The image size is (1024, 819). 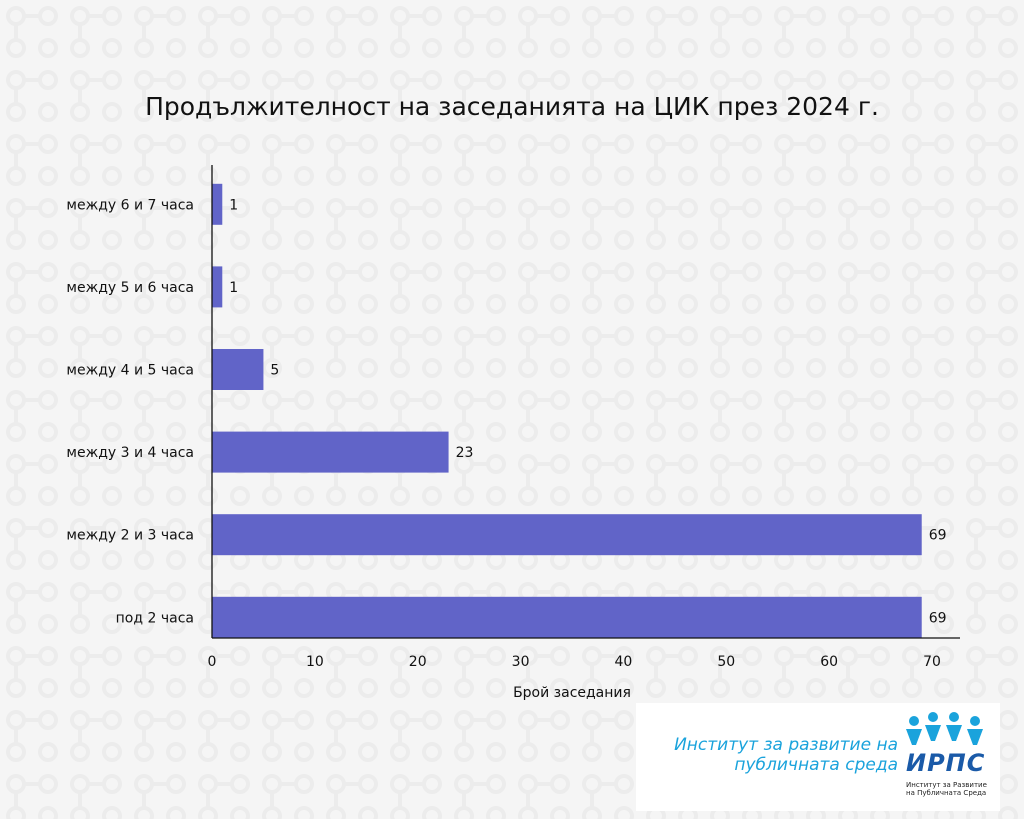 I want to click on category-label-0: между 6 и 7 часа, so click(x=130, y=205).